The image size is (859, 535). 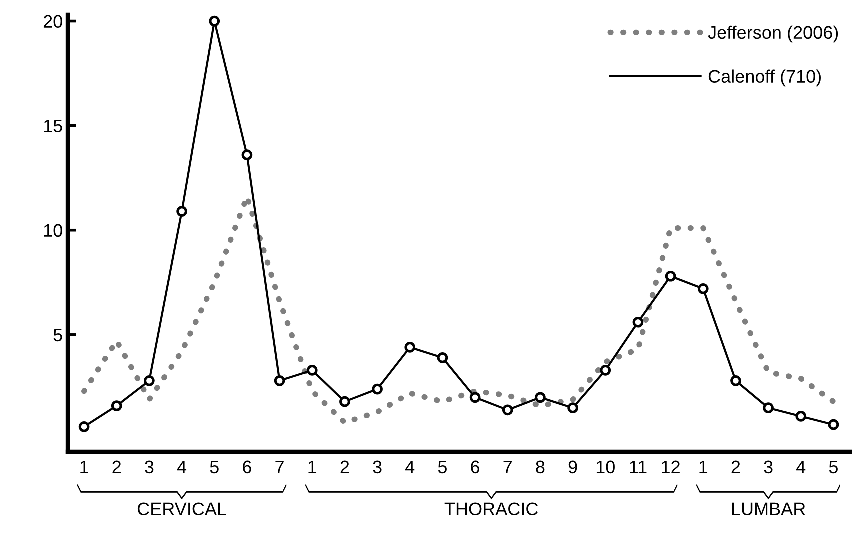 What do you see at coordinates (764, 78) in the screenshot?
I see `legend-label: Calenoff (710)` at bounding box center [764, 78].